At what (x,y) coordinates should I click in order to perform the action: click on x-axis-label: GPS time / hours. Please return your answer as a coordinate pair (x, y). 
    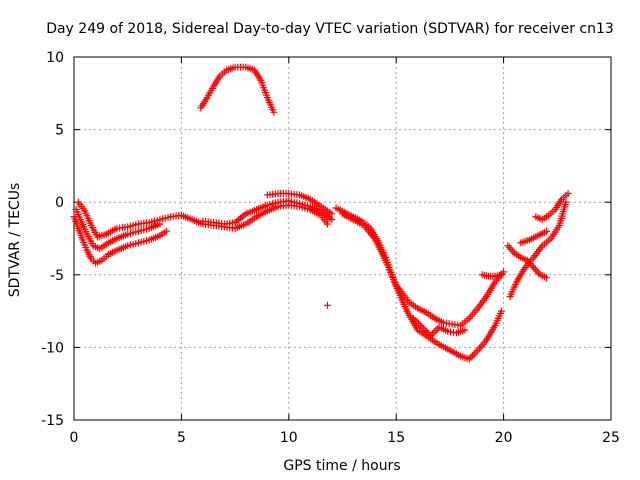
    Looking at the image, I should click on (341, 466).